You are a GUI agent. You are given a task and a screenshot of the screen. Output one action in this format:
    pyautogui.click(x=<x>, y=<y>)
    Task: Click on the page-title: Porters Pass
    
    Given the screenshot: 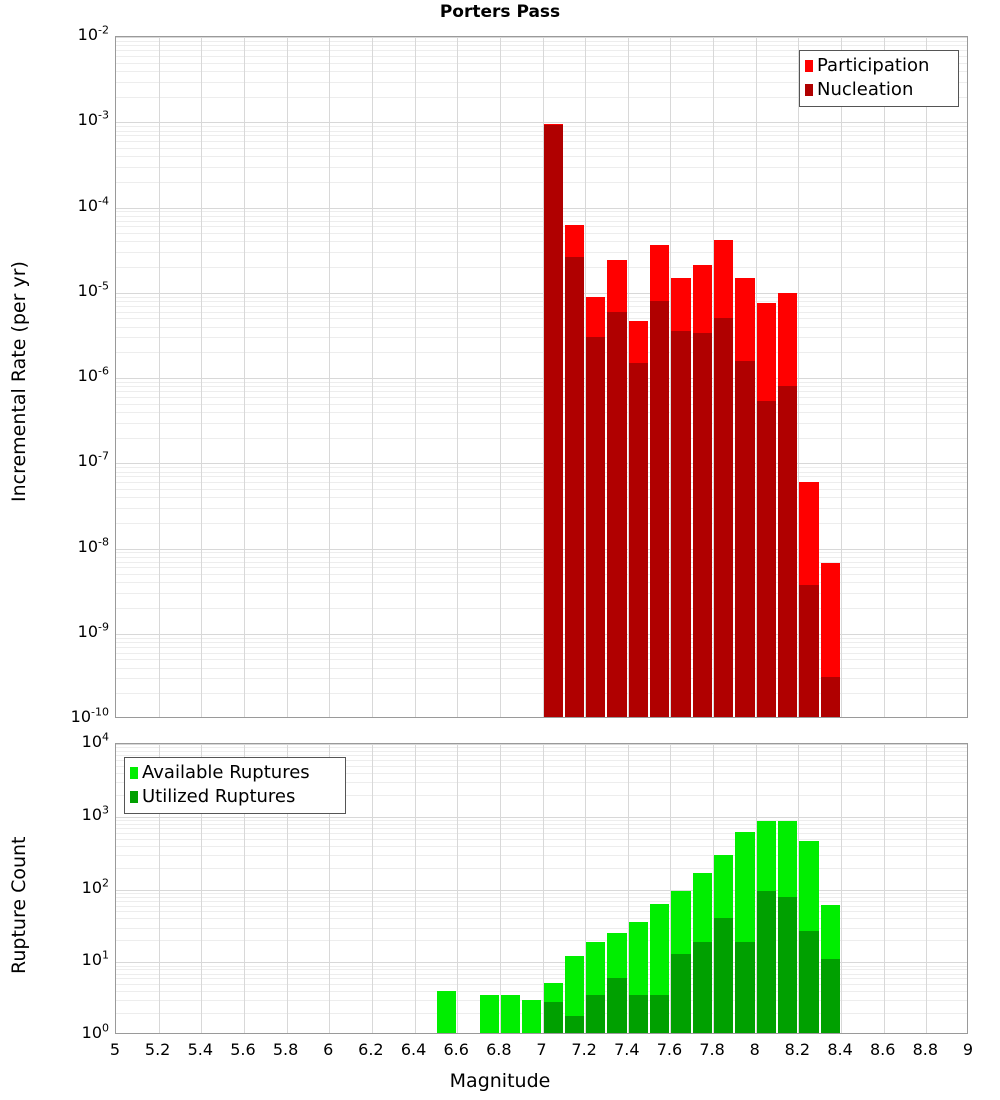 What is the action you would take?
    pyautogui.click(x=500, y=12)
    